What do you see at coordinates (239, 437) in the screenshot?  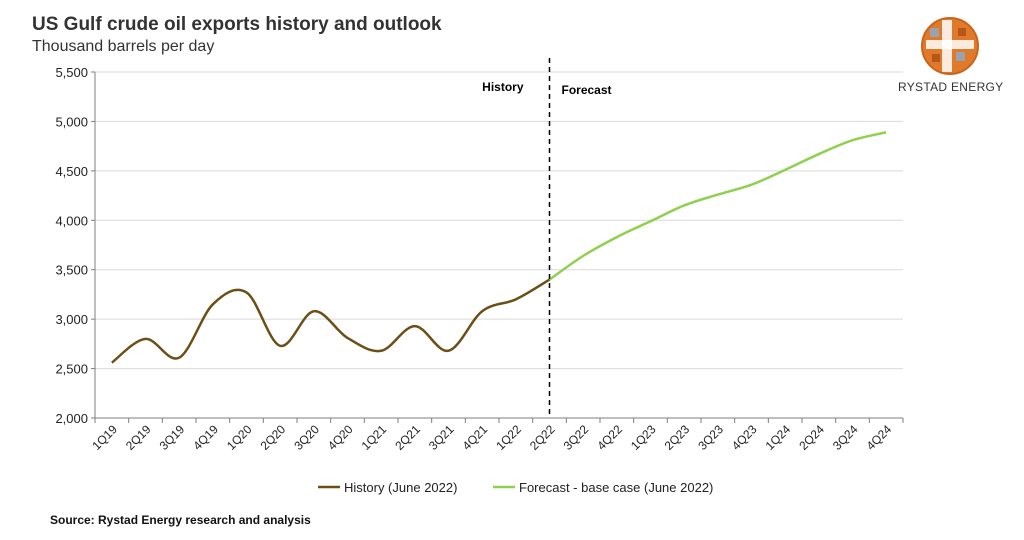 I see `x-tick-label: 1Q20` at bounding box center [239, 437].